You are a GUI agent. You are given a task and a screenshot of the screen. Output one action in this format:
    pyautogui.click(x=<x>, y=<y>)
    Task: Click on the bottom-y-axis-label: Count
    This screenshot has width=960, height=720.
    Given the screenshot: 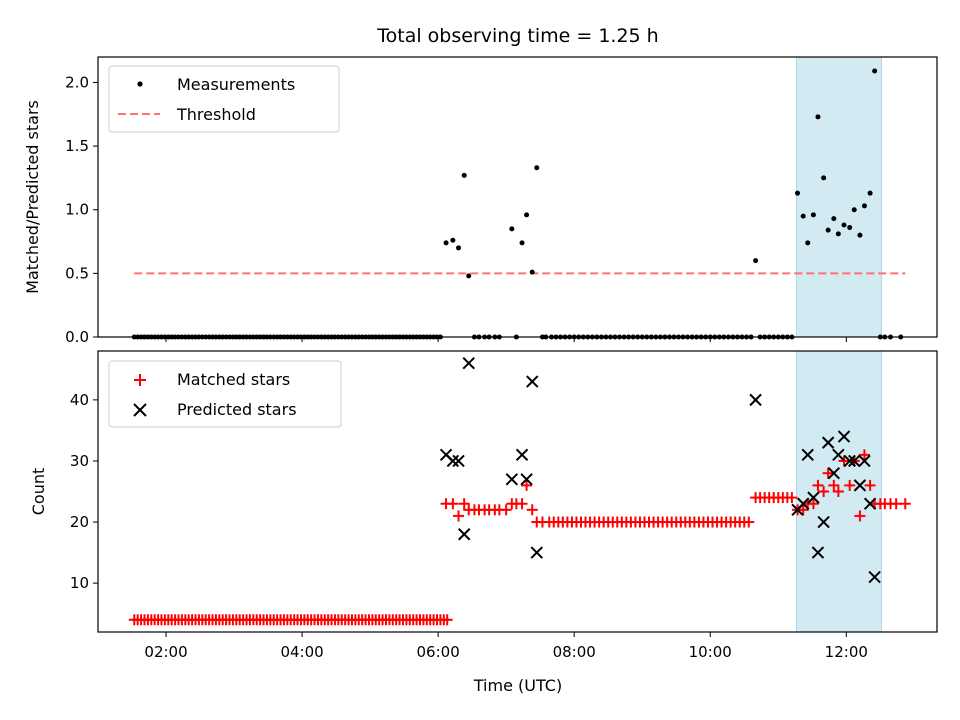 What is the action you would take?
    pyautogui.click(x=38, y=492)
    